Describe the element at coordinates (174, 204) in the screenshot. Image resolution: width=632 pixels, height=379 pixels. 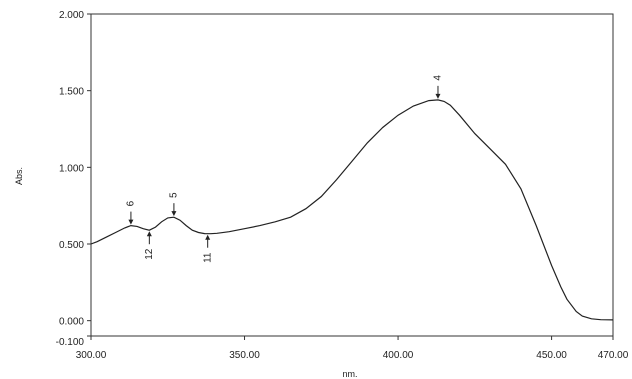
I see `peak-marker-5: 5` at that location.